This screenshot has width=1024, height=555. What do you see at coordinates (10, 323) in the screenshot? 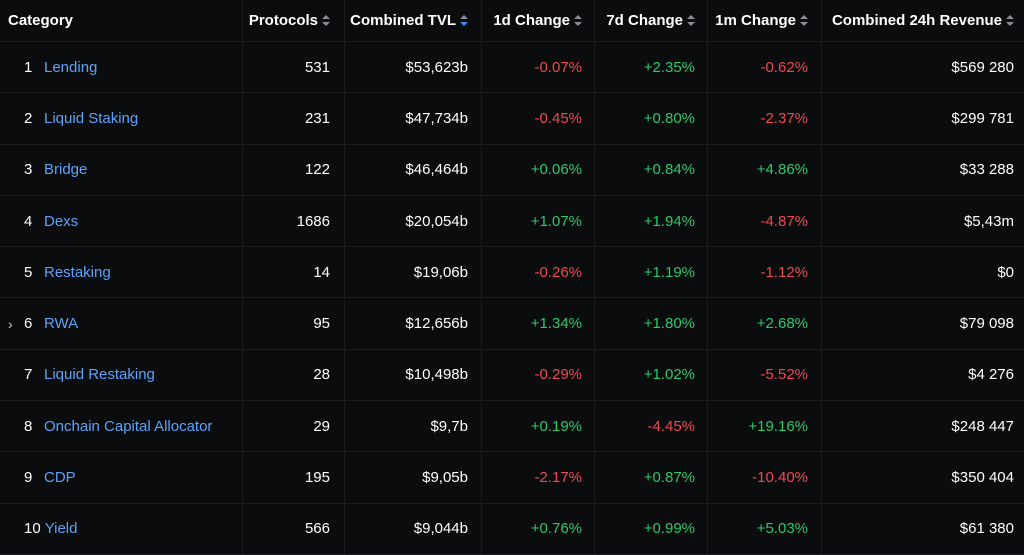
I see `expand-chevron-icon: ›` at bounding box center [10, 323].